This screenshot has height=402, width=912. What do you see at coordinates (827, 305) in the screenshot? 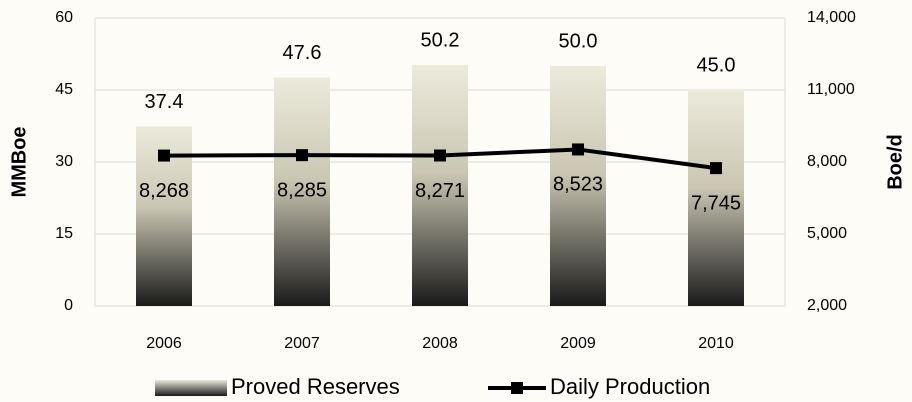
I see `y2-tick-label: 2,000` at bounding box center [827, 305].